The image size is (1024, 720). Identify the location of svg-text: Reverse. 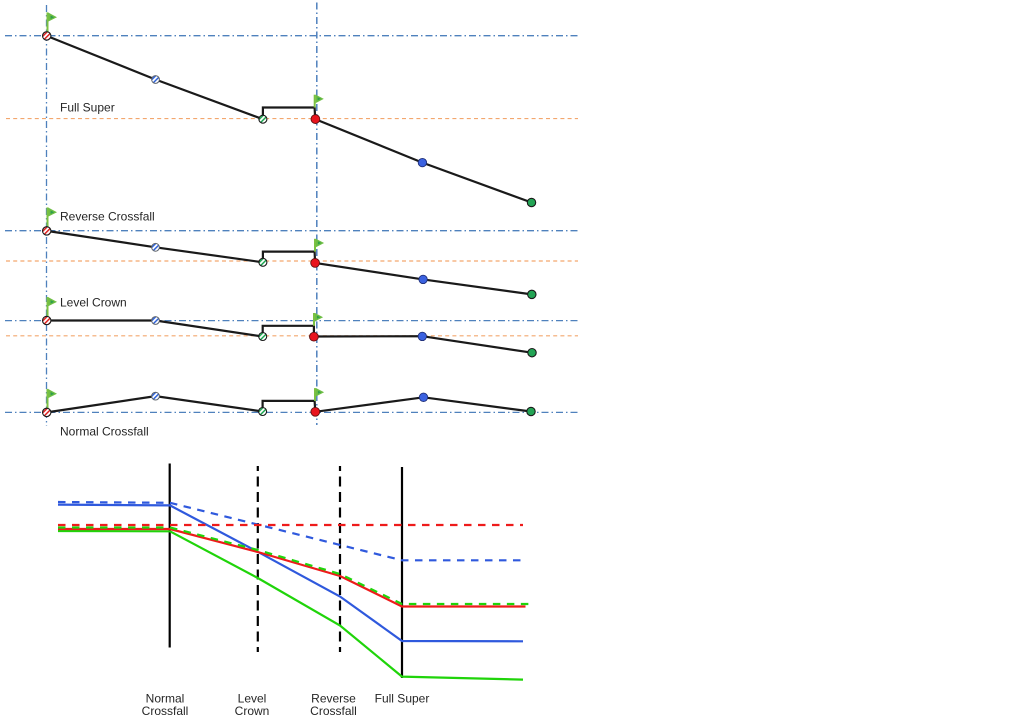
(333, 698).